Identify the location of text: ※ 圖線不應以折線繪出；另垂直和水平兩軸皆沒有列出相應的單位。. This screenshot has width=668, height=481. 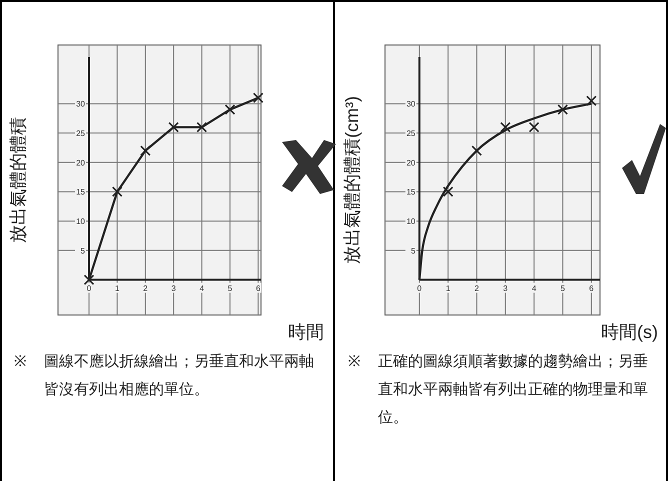
(164, 375).